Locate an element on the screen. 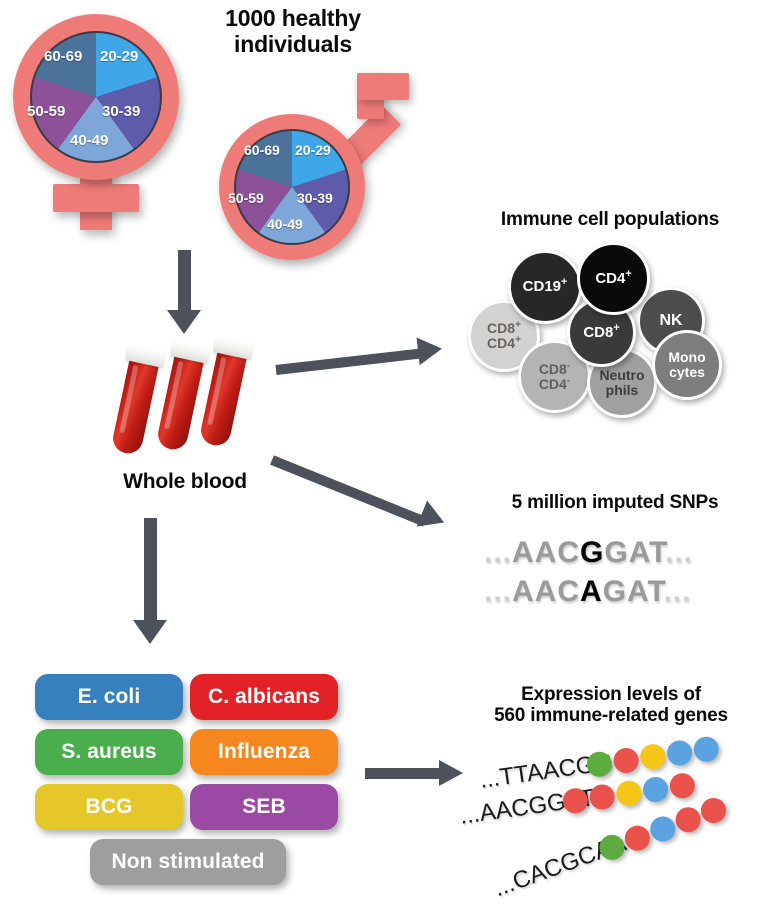  arrow-blood-to-immune-head is located at coordinates (430, 350).